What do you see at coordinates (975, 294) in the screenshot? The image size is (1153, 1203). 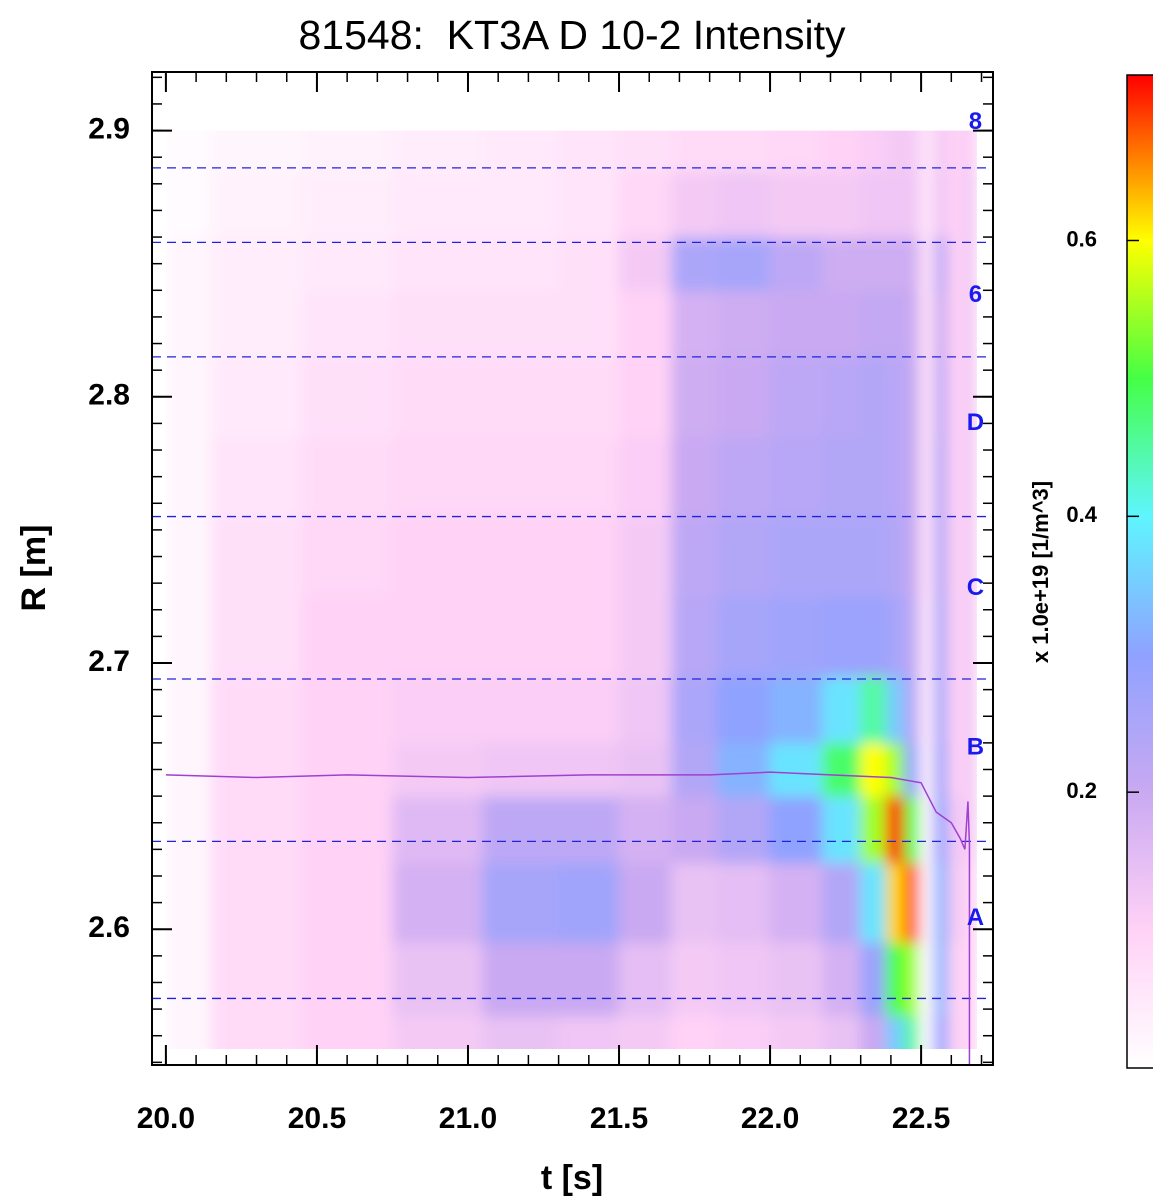 I see `channel-label: 6` at bounding box center [975, 294].